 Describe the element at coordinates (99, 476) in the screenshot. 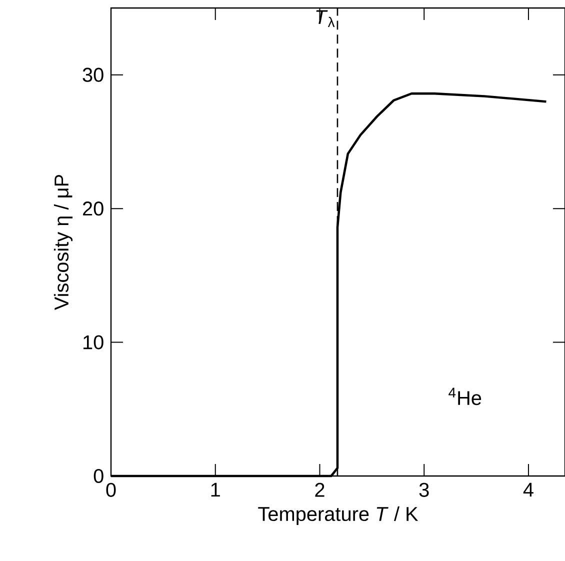

I see `y-tick-label: 0` at that location.